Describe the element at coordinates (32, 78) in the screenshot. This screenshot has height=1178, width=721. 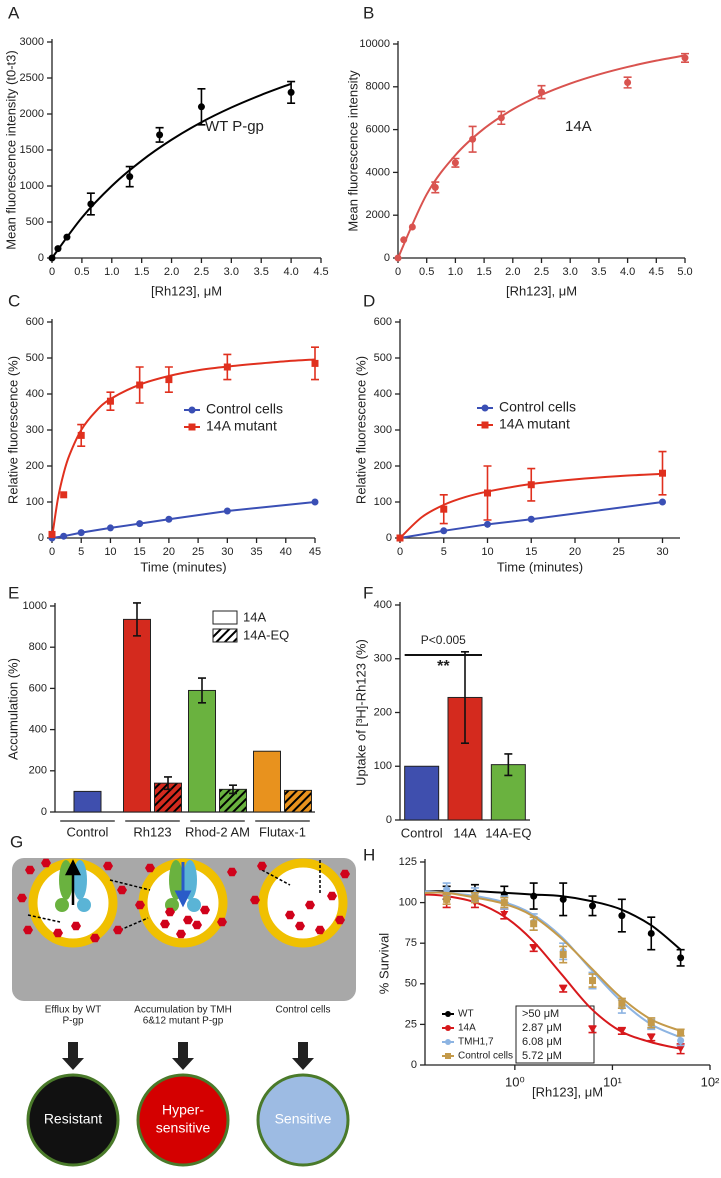
I see `y-tick-label: 2500` at that location.